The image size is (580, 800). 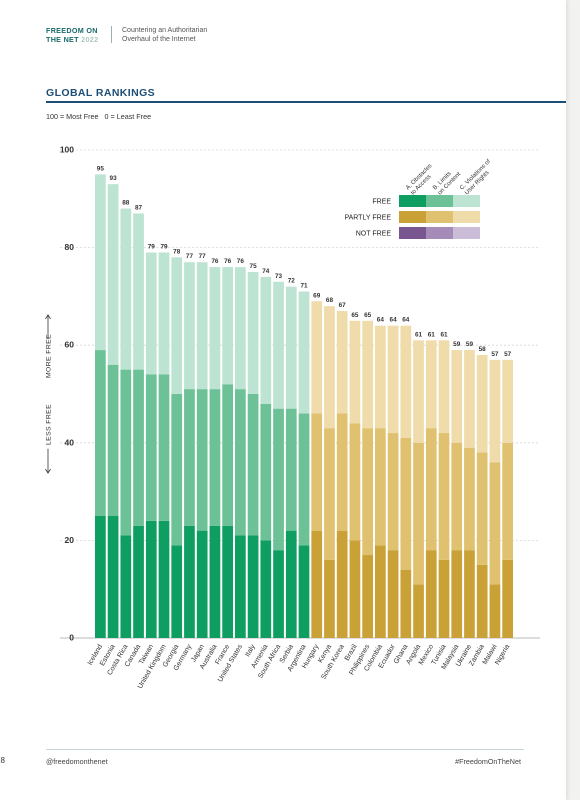 I want to click on header-divider, so click(x=111, y=34).